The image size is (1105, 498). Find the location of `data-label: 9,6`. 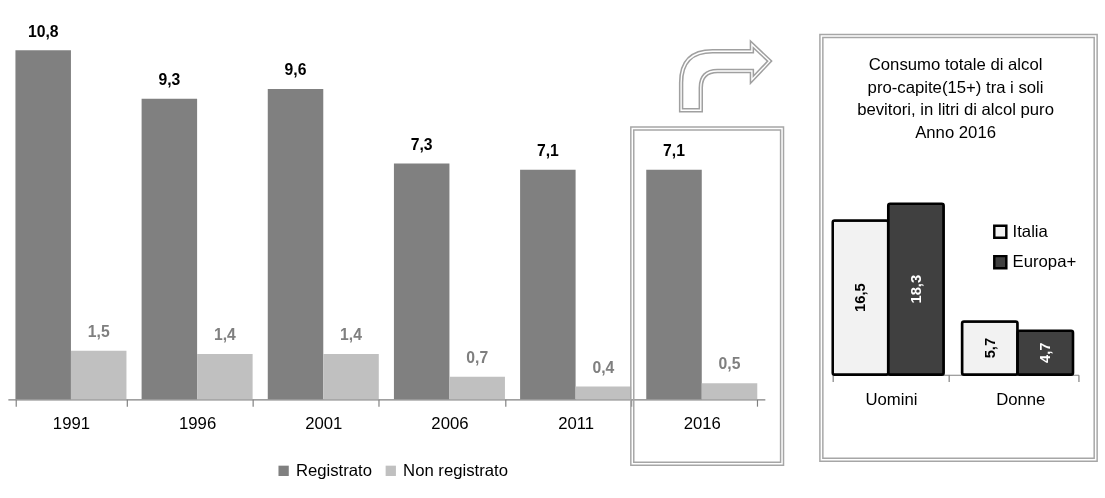

data-label: 9,6 is located at coordinates (295, 70).